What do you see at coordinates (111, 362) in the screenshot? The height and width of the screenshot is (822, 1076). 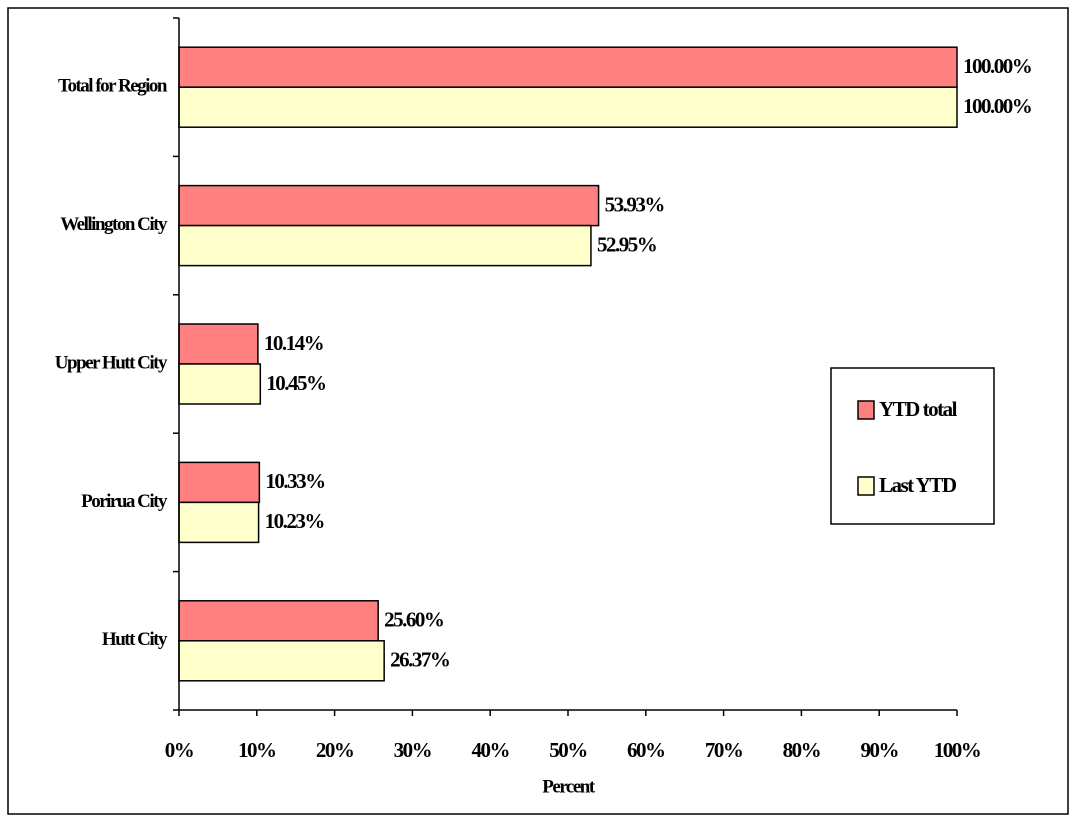 I see `y-tick-label: Upper Hutt City` at bounding box center [111, 362].